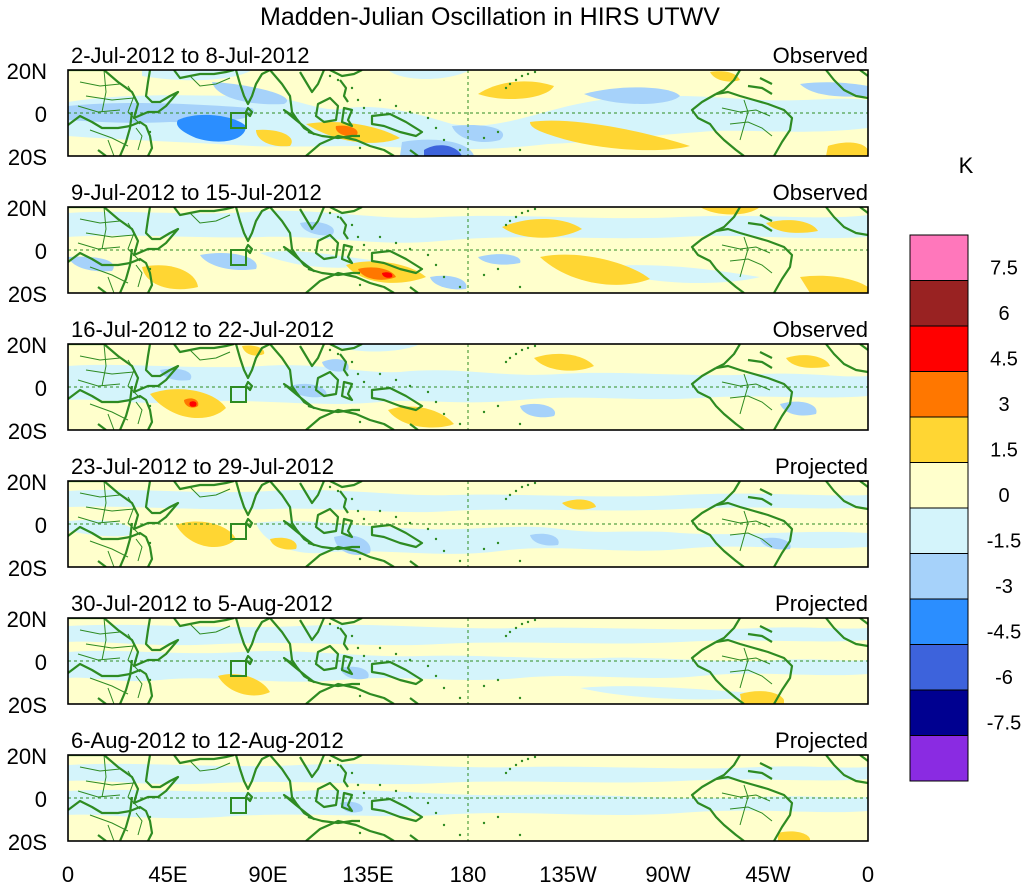 The height and width of the screenshot is (887, 1024). What do you see at coordinates (568, 874) in the screenshot?
I see `lon-label: 135W` at bounding box center [568, 874].